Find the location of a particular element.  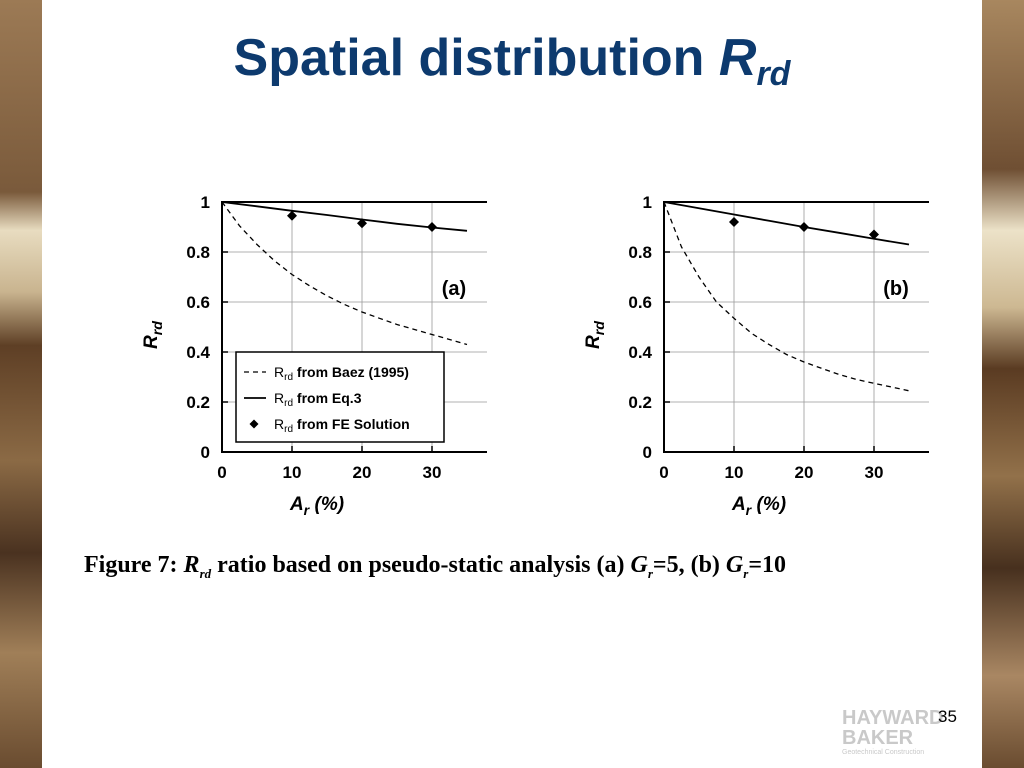

title-text: Spatial distribution is located at coordinates (476, 58).